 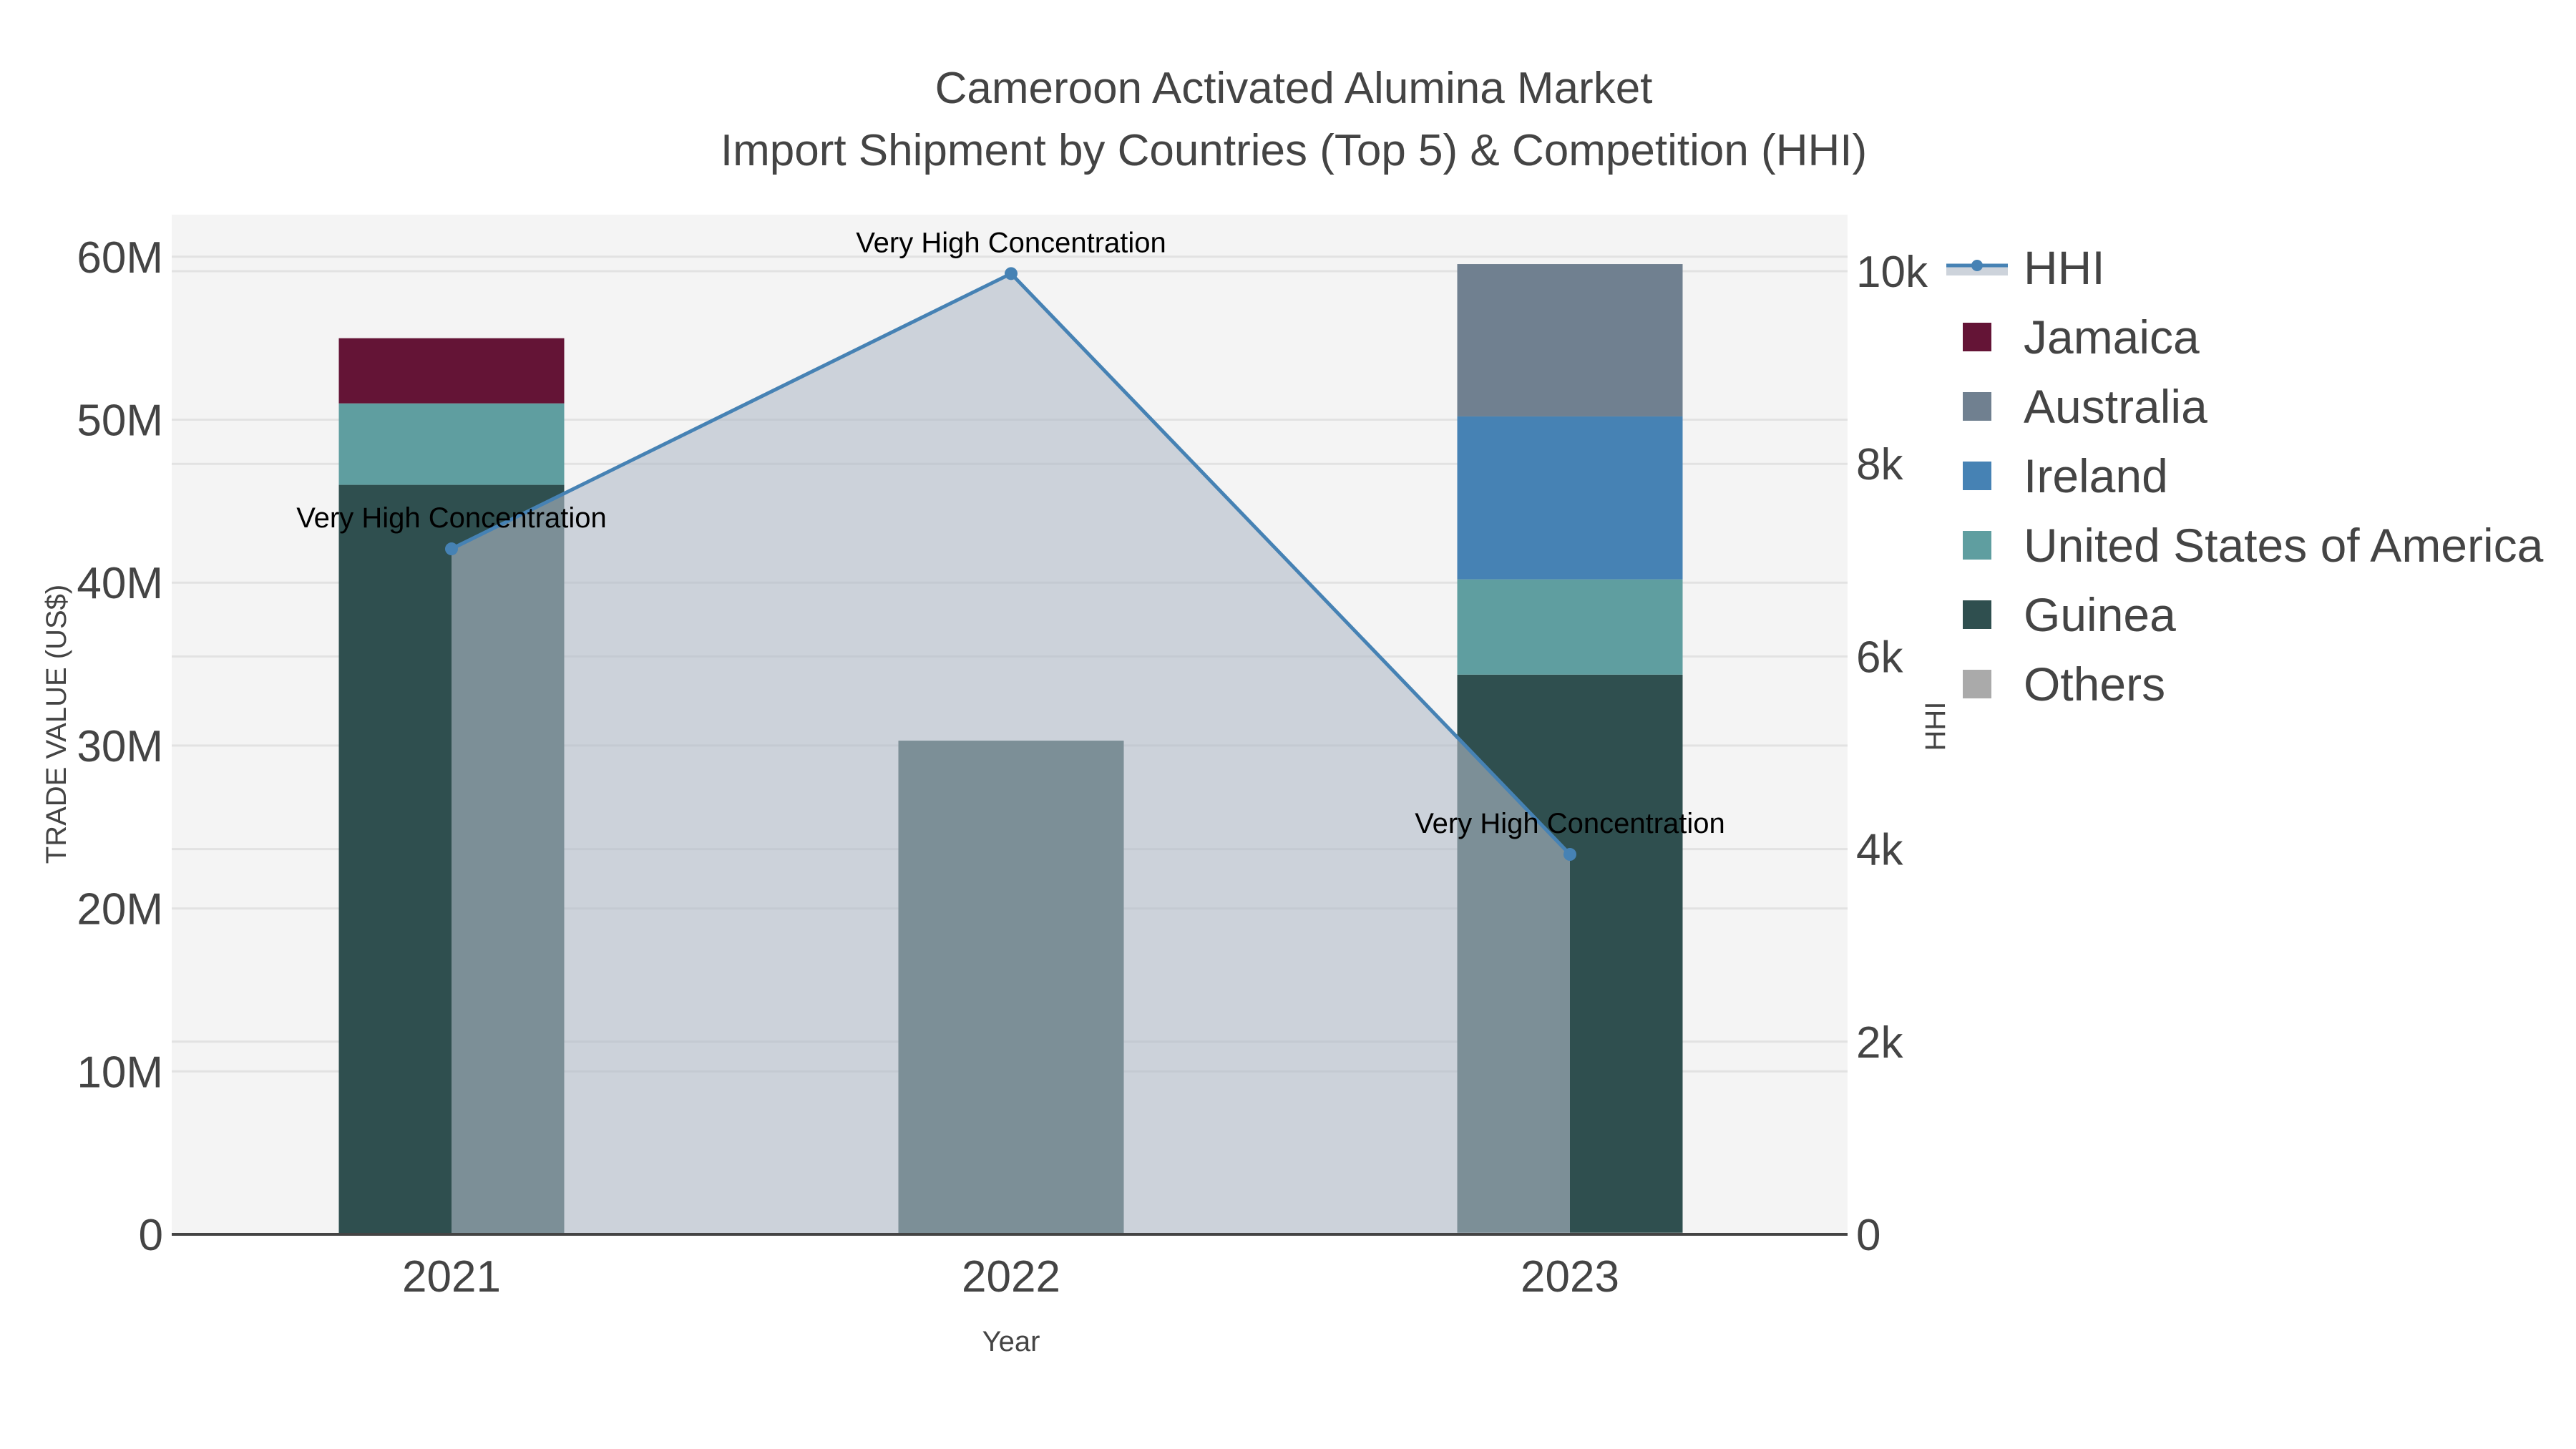 I want to click on y-right-tick: 6k, so click(x=1879, y=657).